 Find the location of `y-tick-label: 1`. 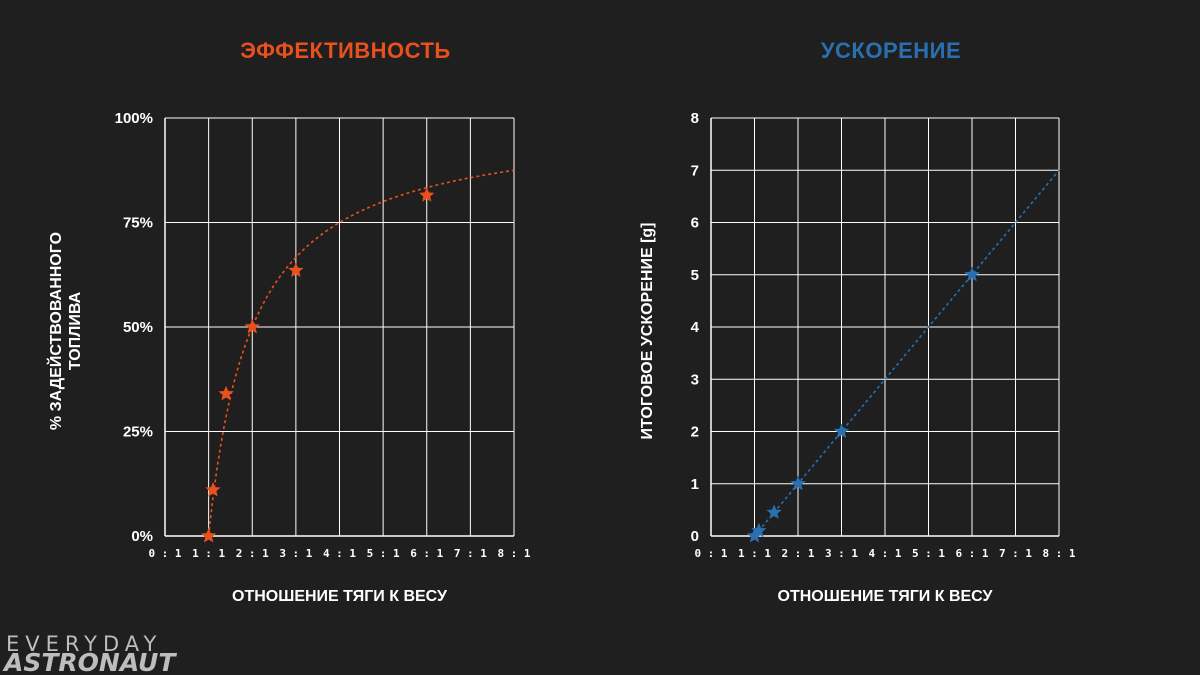

y-tick-label: 1 is located at coordinates (695, 484).